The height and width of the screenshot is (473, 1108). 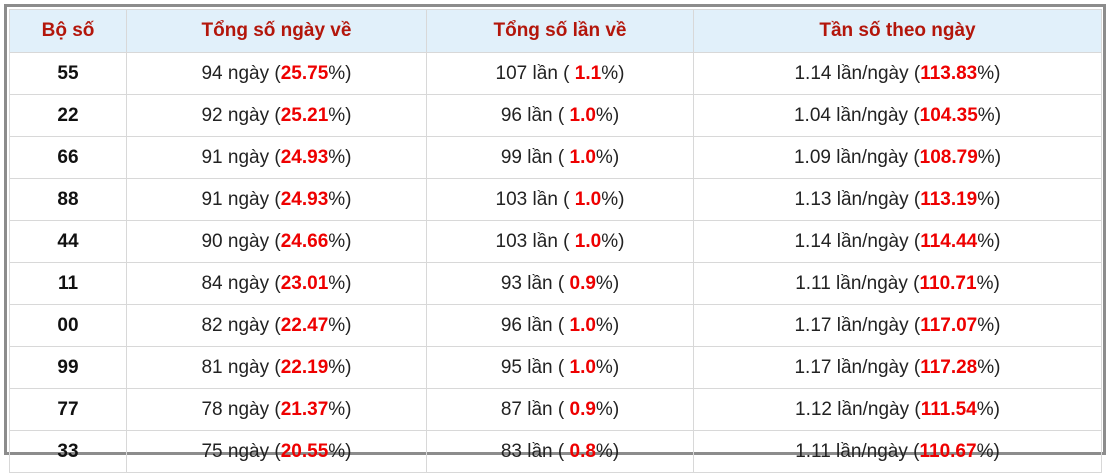 I want to click on stat-cell: 1.09 lần/ngày (108.79%), so click(x=897, y=157).